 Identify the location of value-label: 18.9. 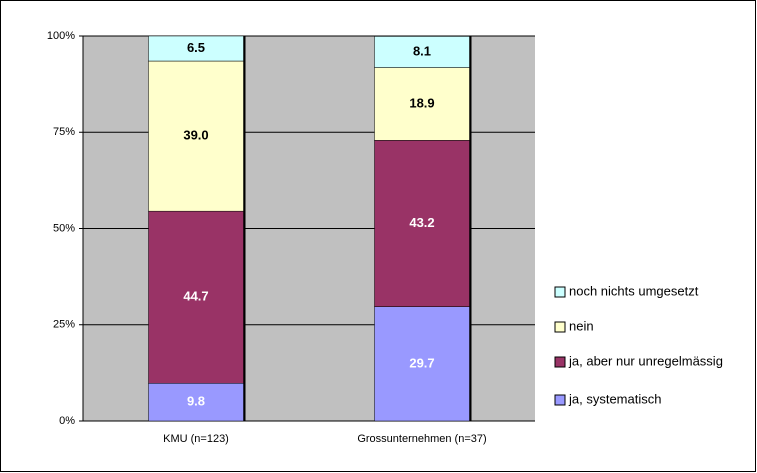
(421, 102).